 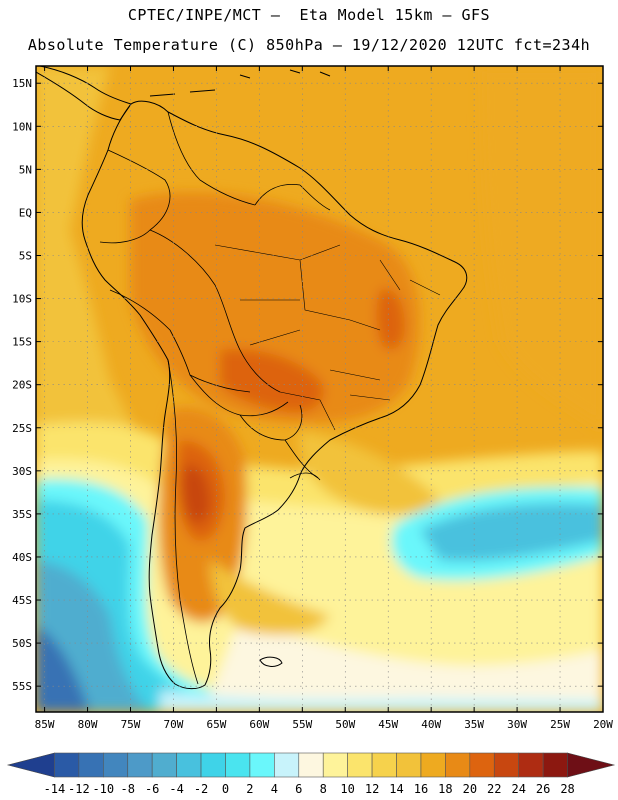 What do you see at coordinates (345, 724) in the screenshot?
I see `lon-tick-label: 50W` at bounding box center [345, 724].